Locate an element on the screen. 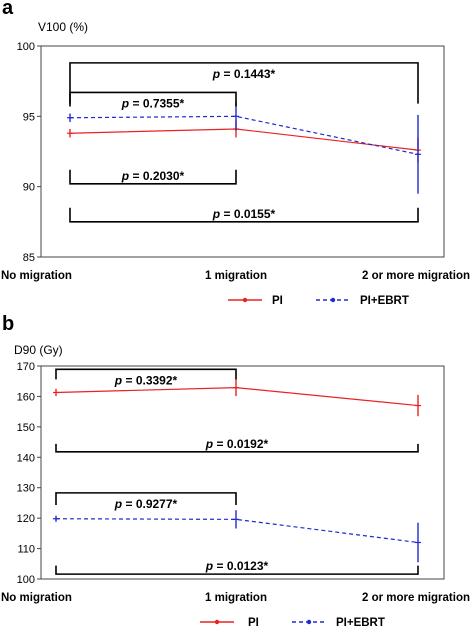 This screenshot has width=472, height=629. y-tick-label: 130 is located at coordinates (26, 489).